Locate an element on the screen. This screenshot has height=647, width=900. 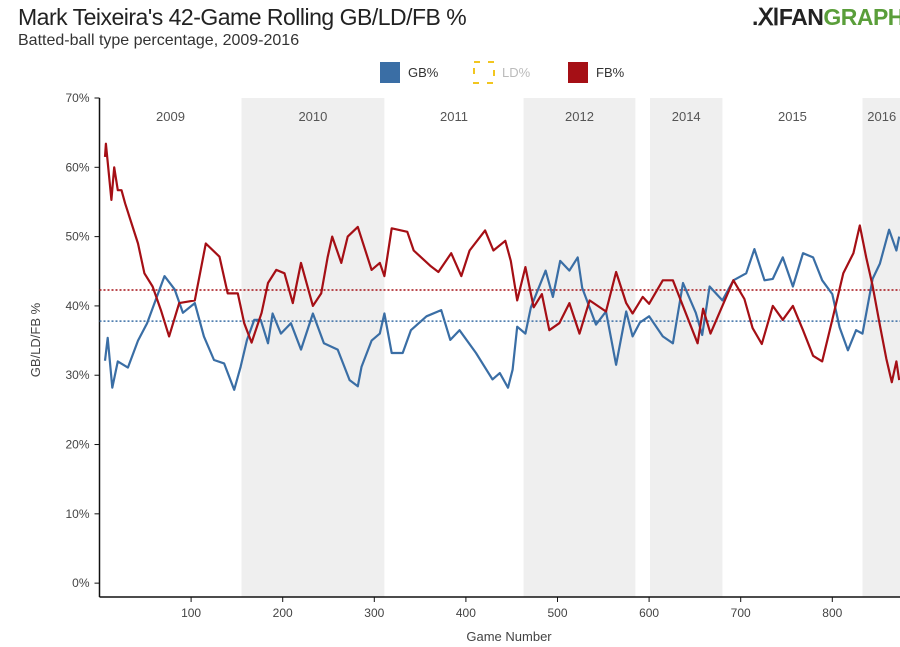
y-axis-label: GB/LD/FB % is located at coordinates (35, 339).